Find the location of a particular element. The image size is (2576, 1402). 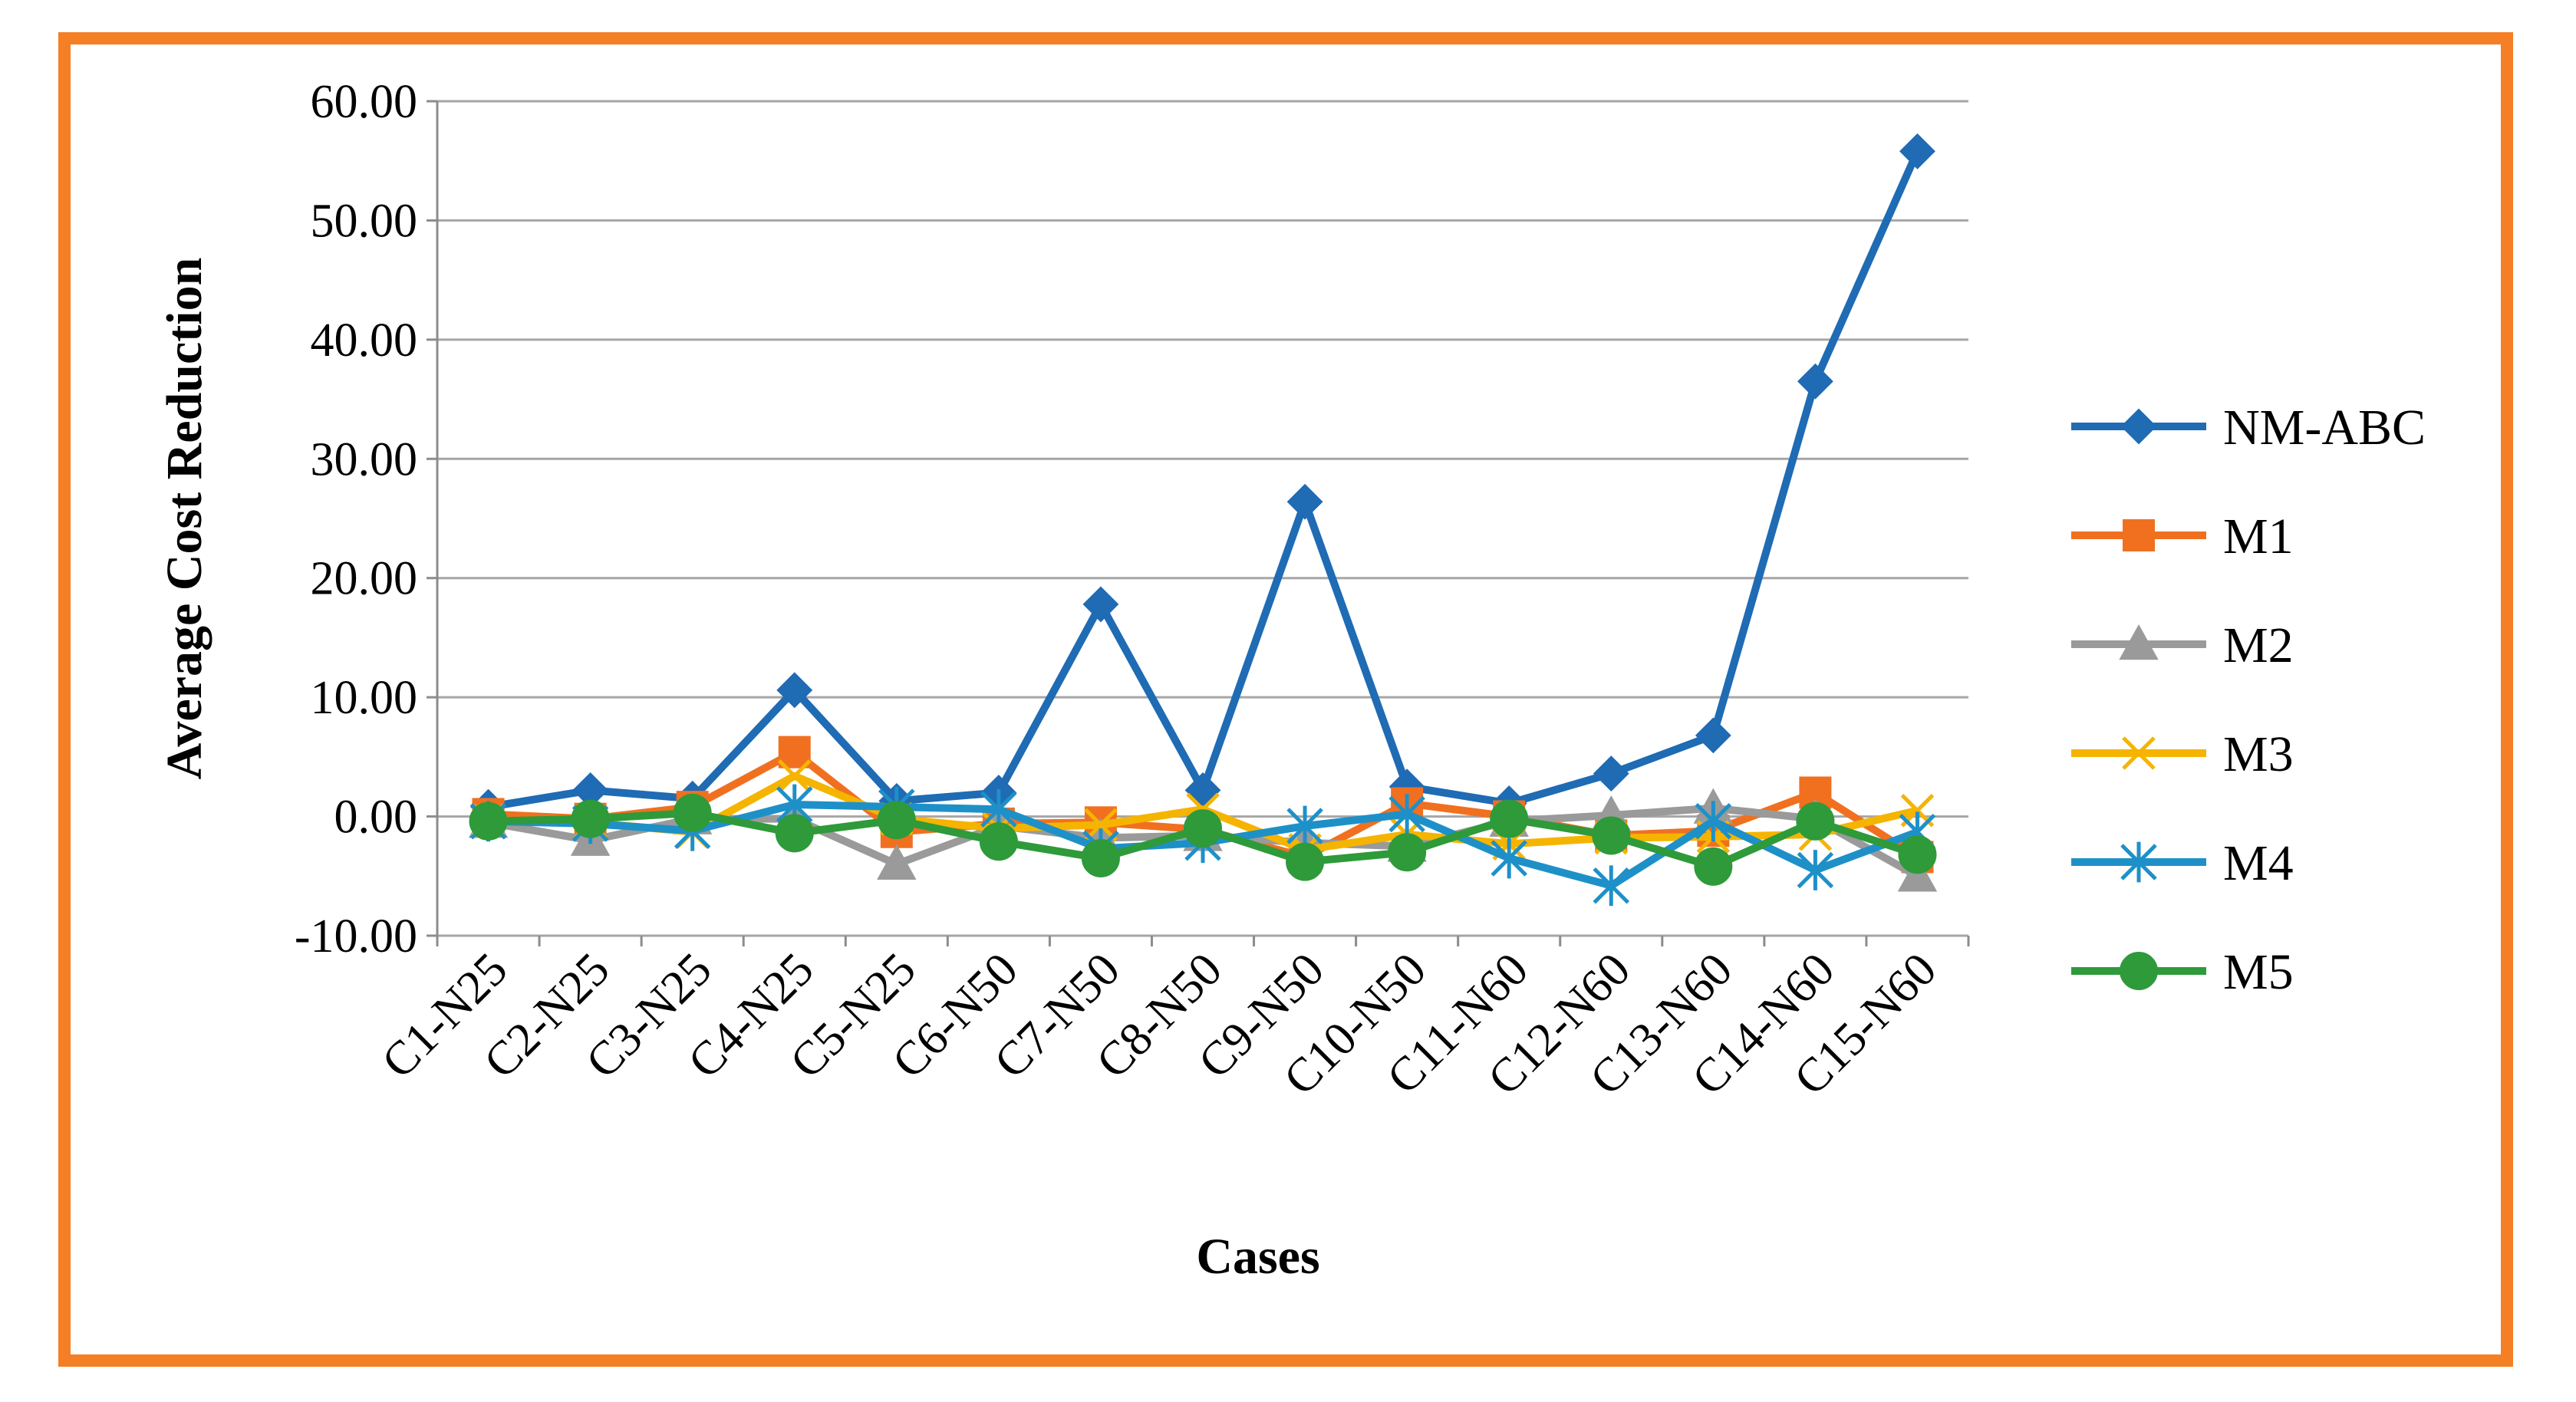

legend-label: M1 is located at coordinates (2258, 536).